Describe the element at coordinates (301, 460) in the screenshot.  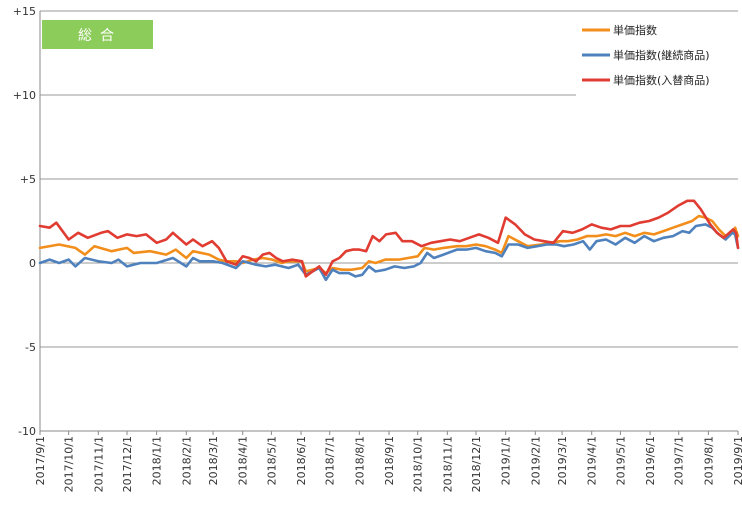
I see `x-tick-label: 2018/6/1` at that location.